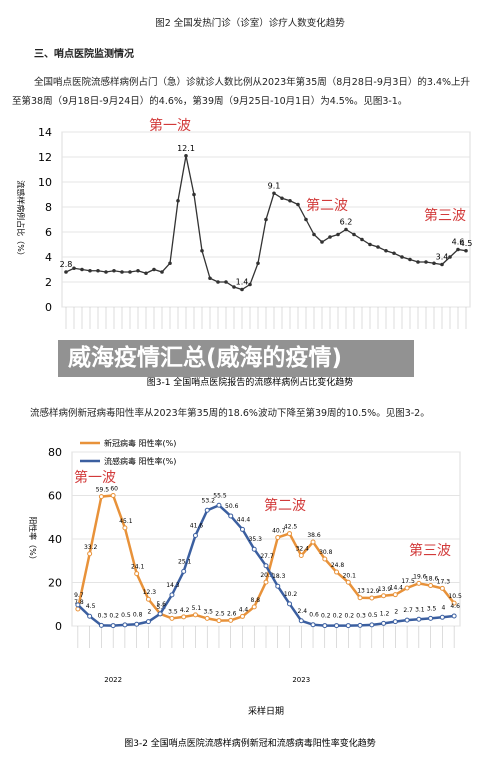  What do you see at coordinates (291, 594) in the screenshot?
I see `data-label: 10.2` at bounding box center [291, 594].